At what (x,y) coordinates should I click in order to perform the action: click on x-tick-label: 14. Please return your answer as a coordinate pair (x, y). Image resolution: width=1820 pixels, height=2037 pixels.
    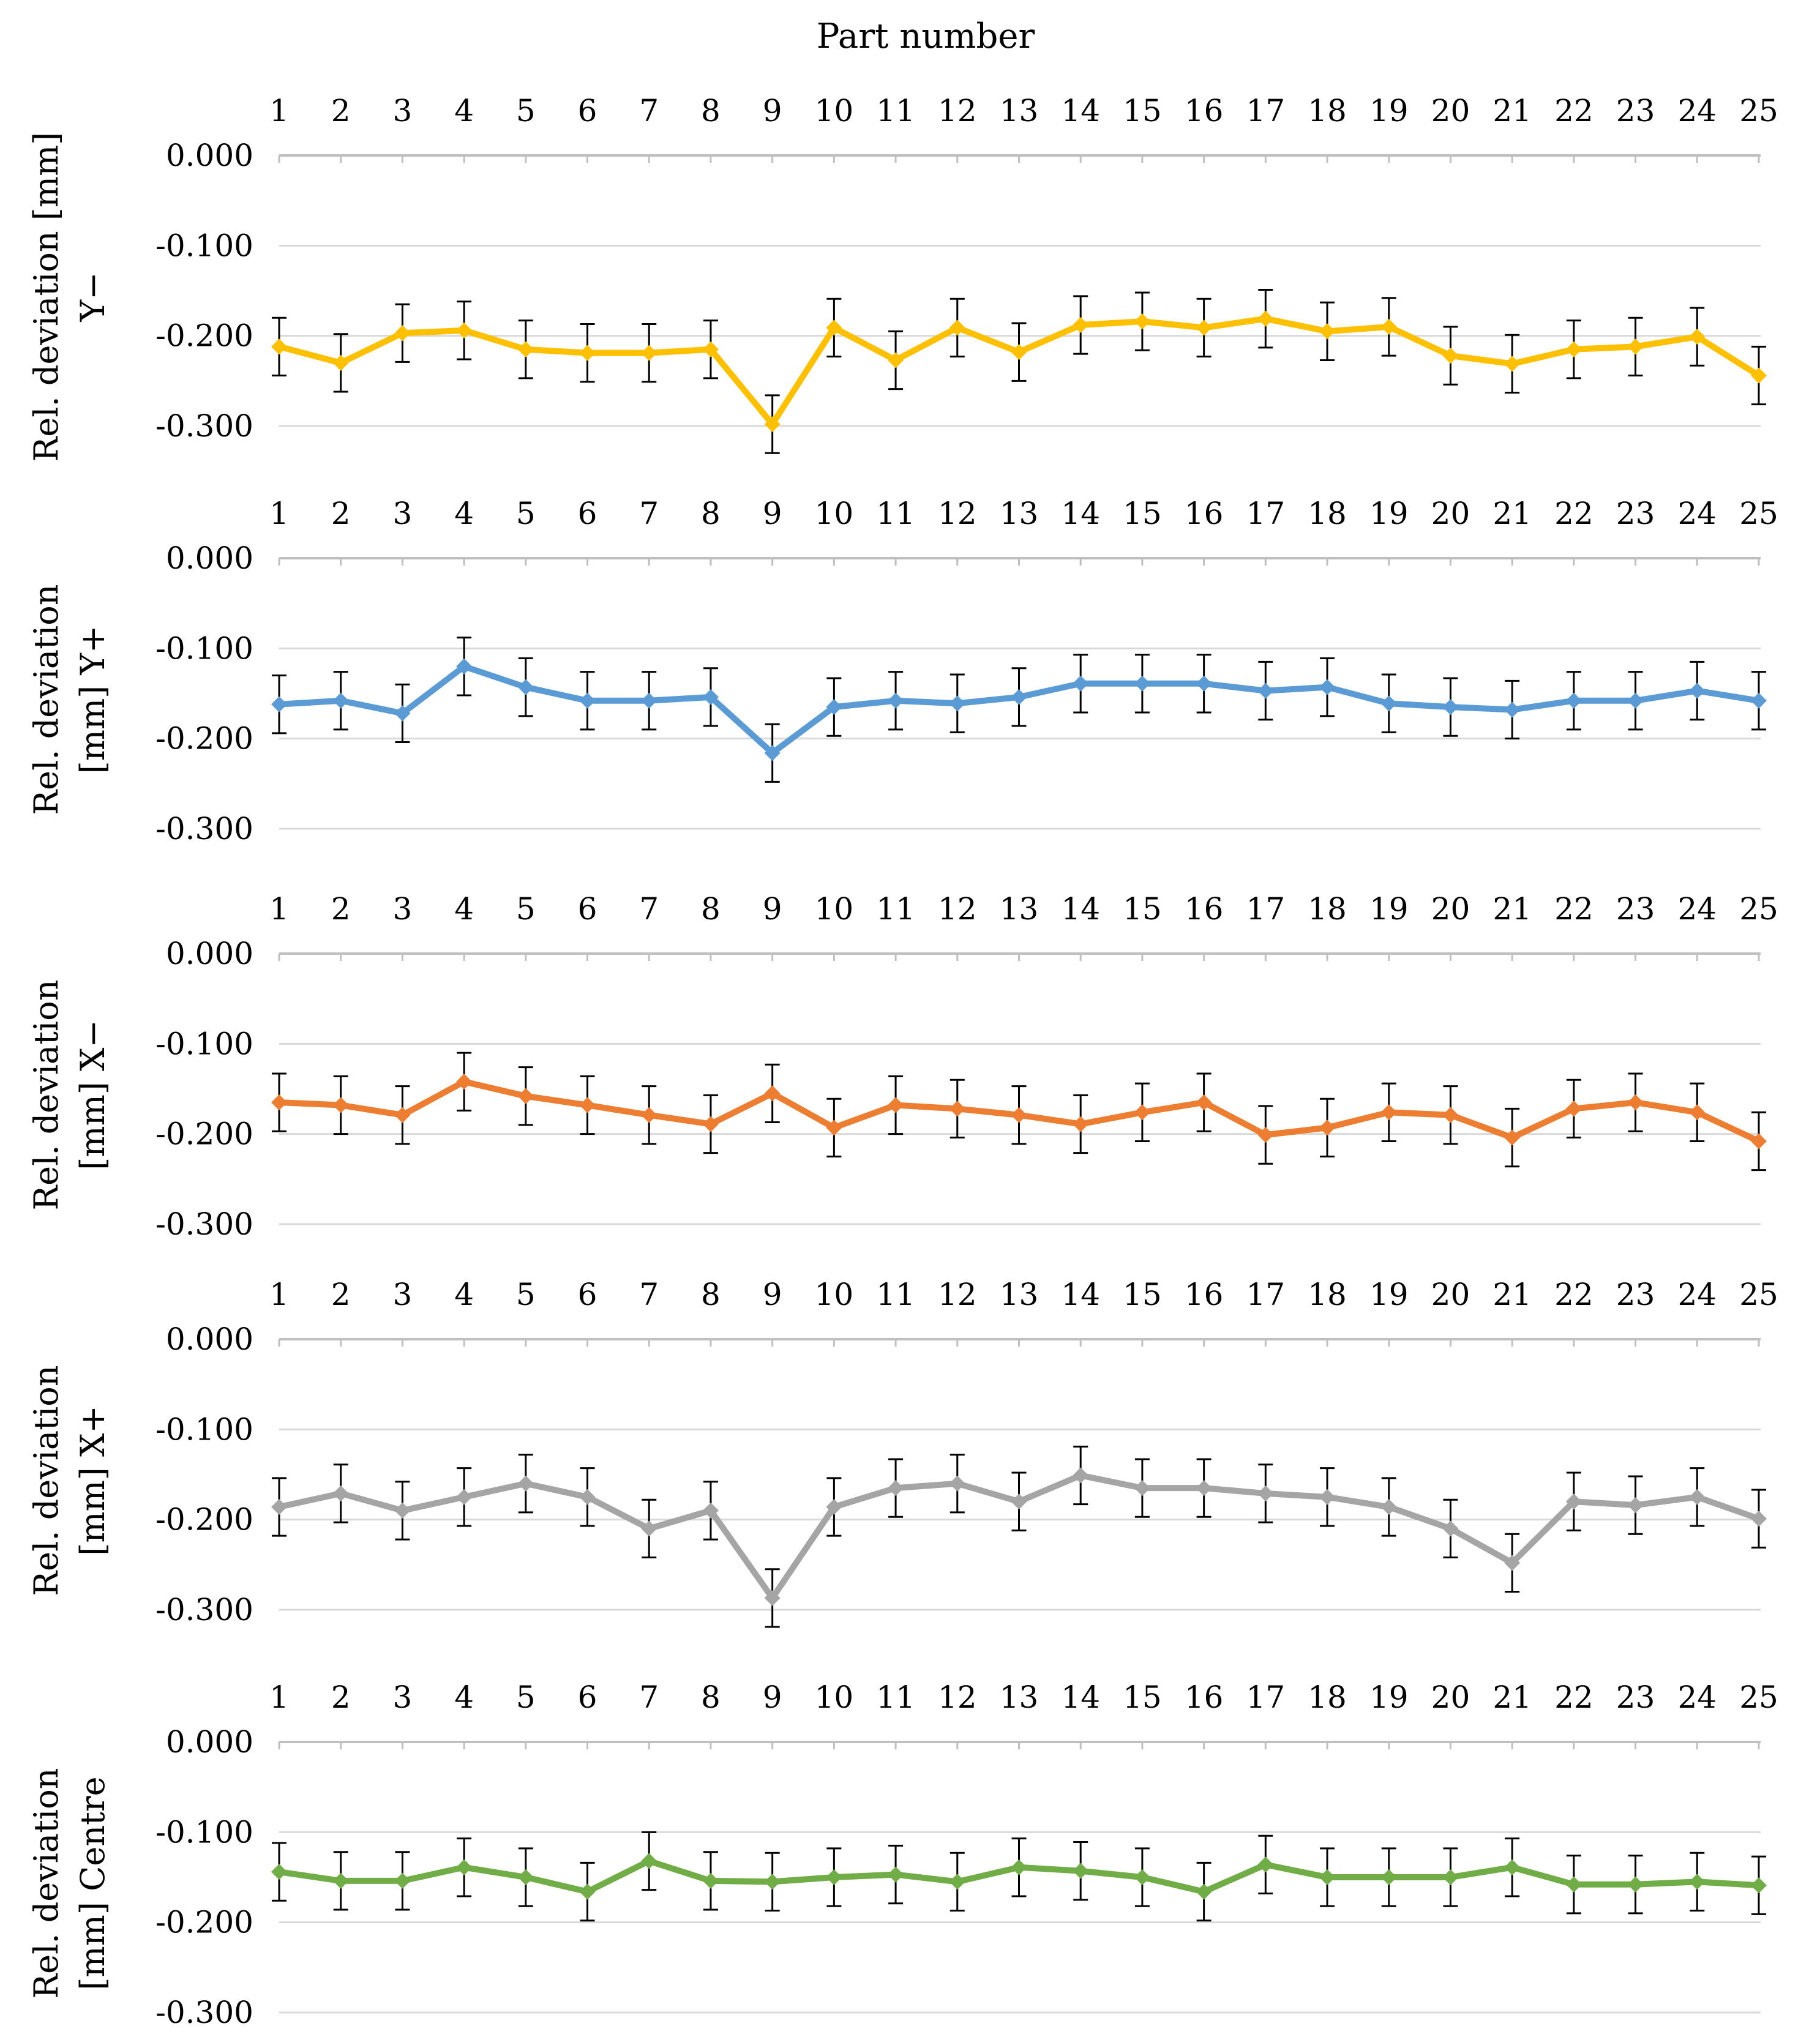
    Looking at the image, I should click on (1080, 111).